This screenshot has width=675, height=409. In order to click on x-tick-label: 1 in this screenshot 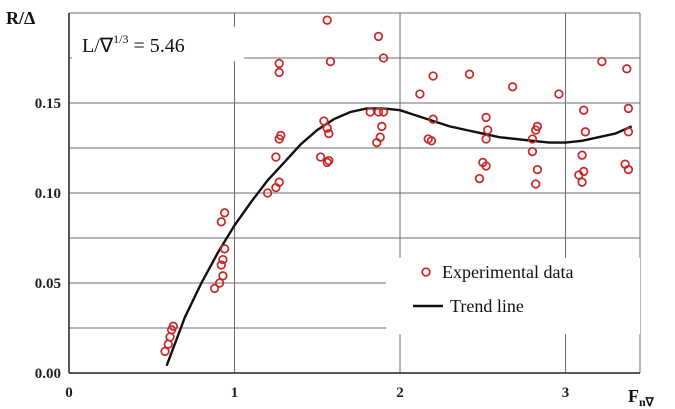, I will do `click(235, 393)`.